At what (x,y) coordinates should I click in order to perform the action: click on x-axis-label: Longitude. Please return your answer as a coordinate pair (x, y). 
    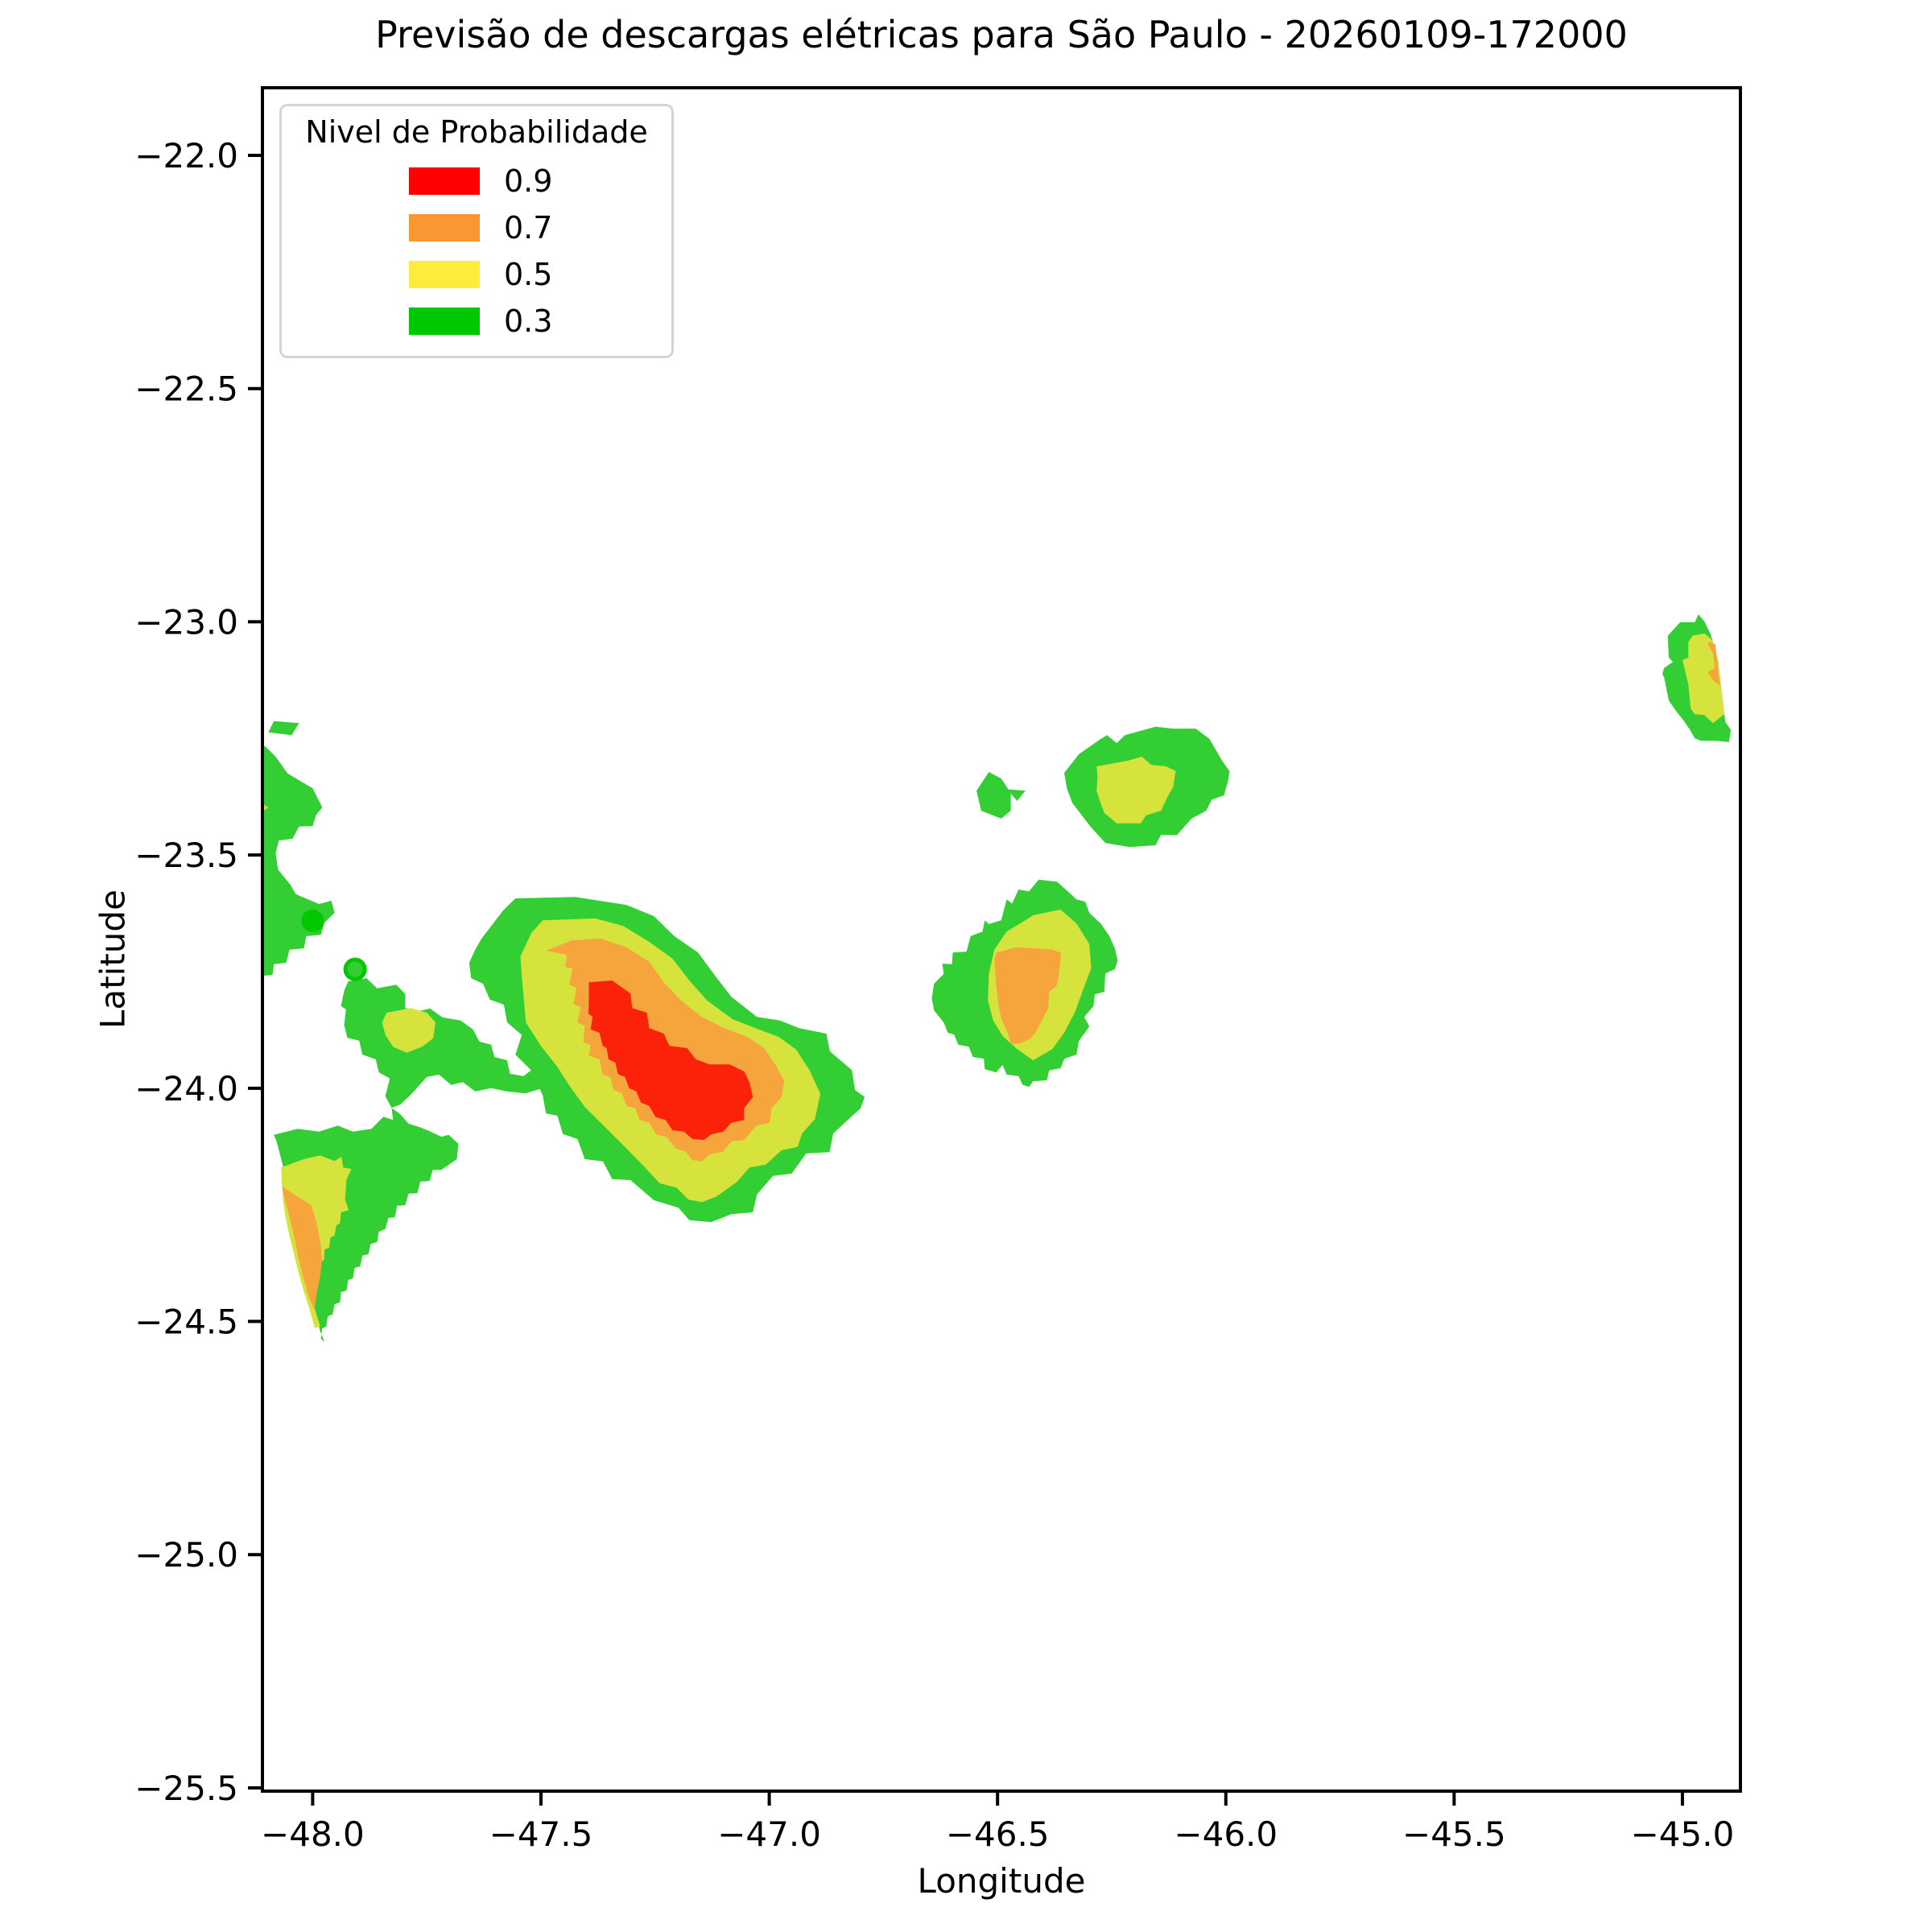
    Looking at the image, I should click on (1001, 1881).